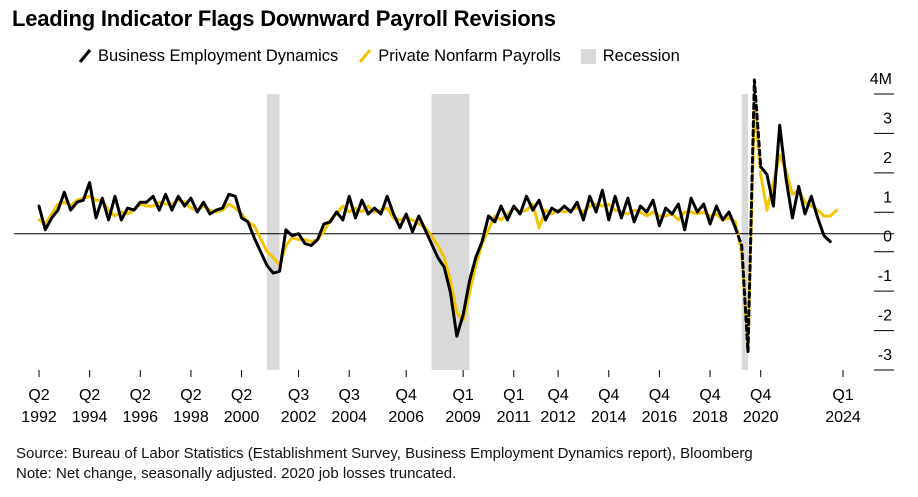 This screenshot has width=918, height=497. I want to click on x-tick-year-13: 2018, so click(710, 417).